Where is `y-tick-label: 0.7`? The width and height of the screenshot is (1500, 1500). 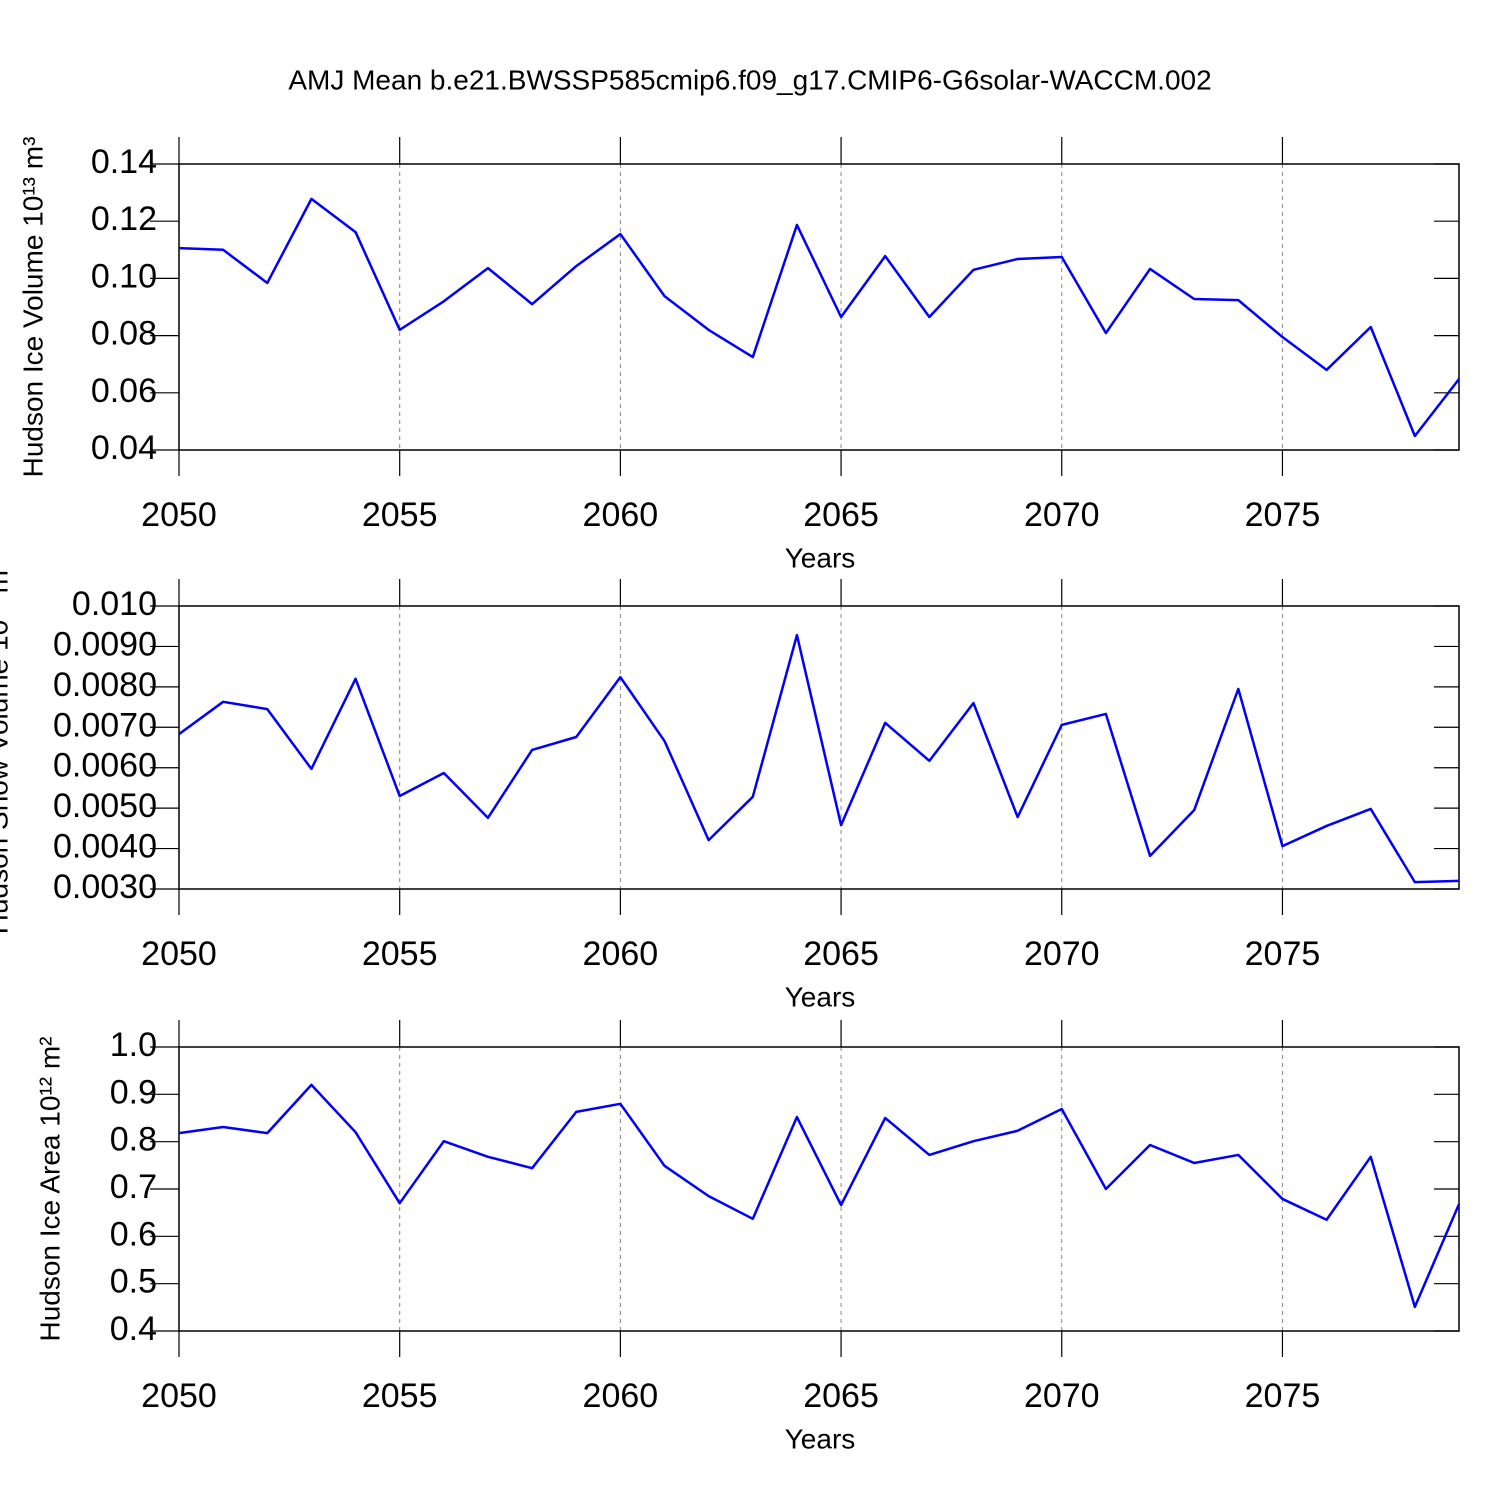 y-tick-label: 0.7 is located at coordinates (133, 1187).